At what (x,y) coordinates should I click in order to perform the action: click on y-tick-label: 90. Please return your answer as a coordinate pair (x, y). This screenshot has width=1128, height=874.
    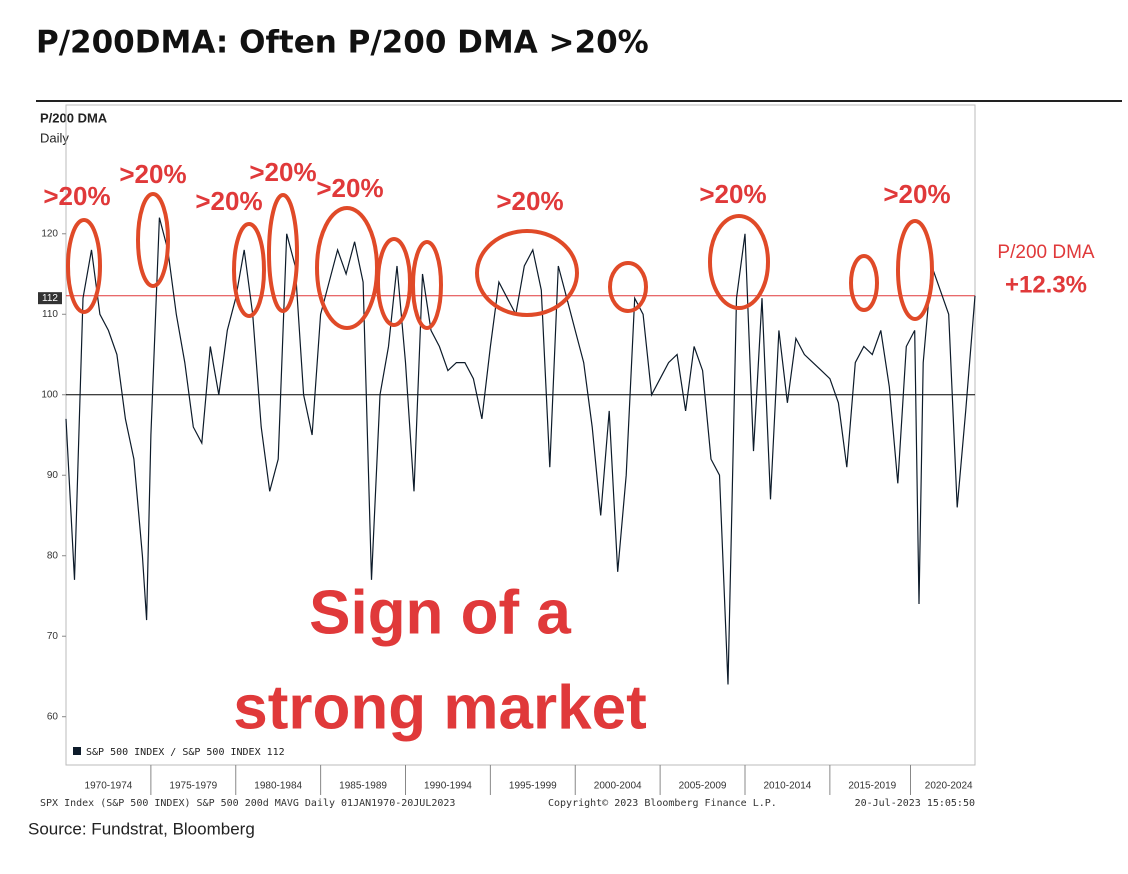
    Looking at the image, I should click on (53, 475).